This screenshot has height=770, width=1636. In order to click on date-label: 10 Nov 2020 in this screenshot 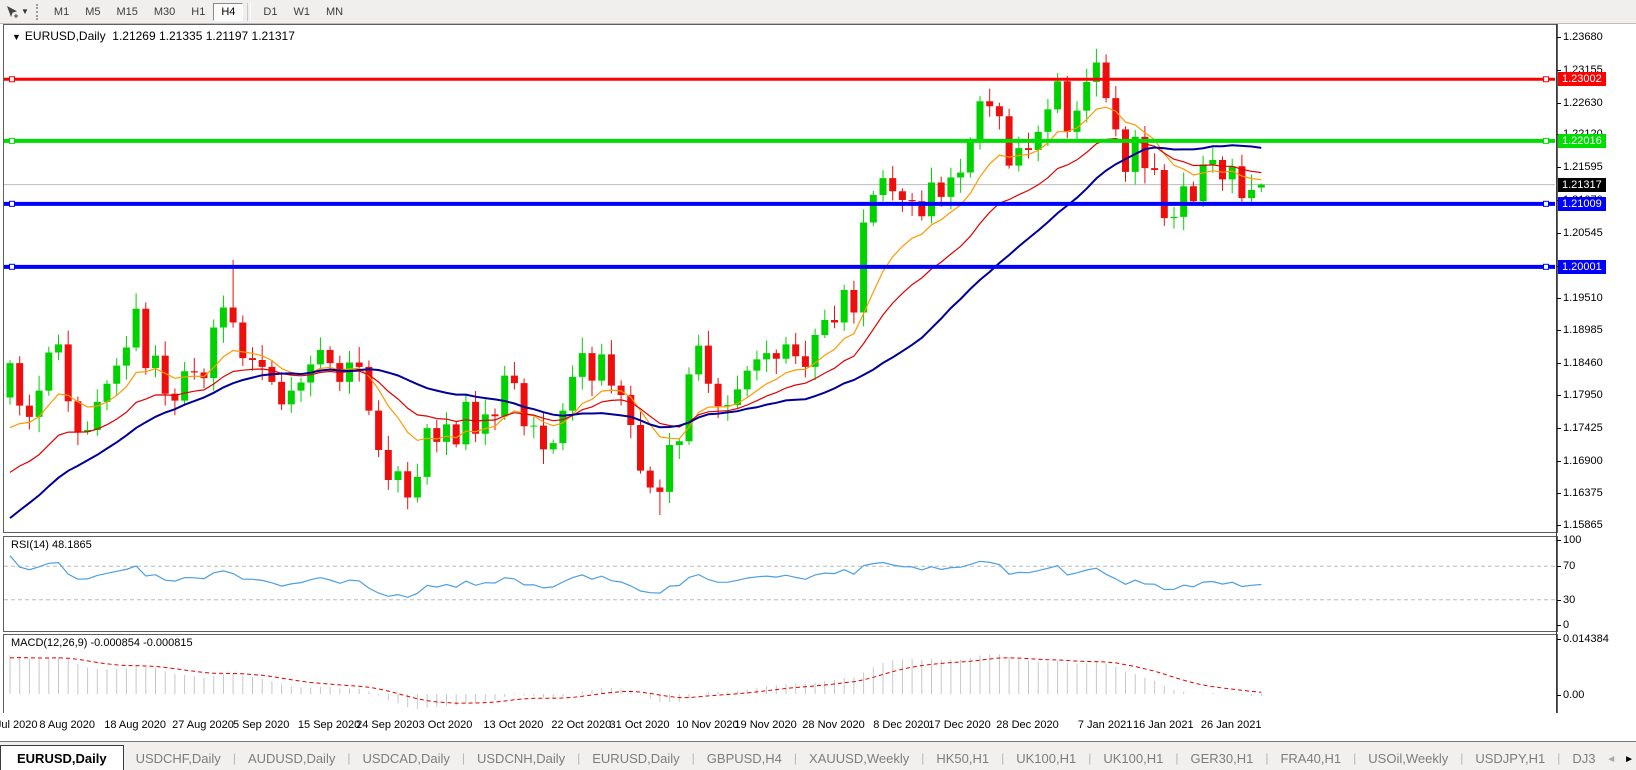, I will do `click(707, 725)`.